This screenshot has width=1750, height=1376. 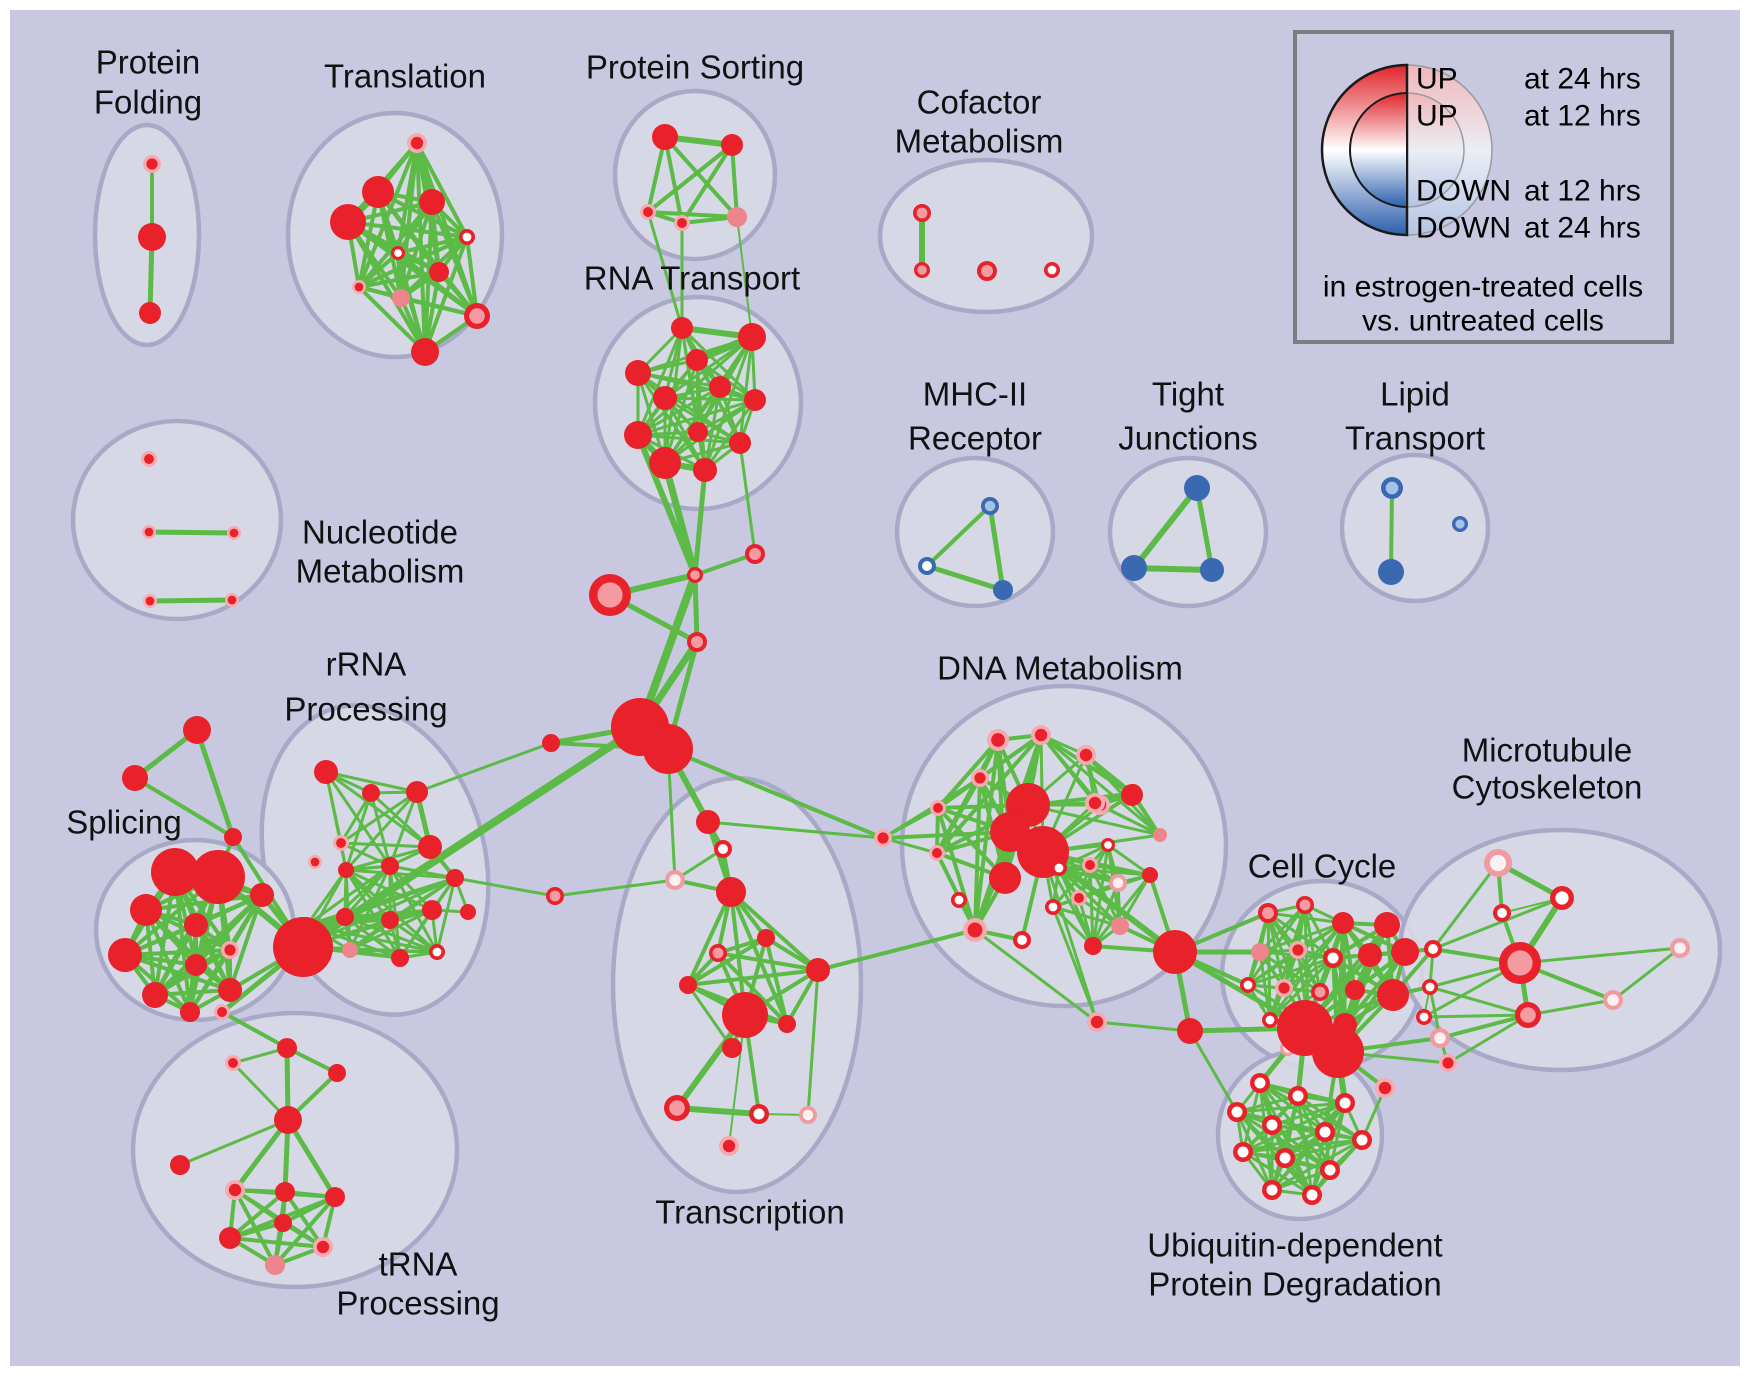 I want to click on cluster-label-lipid-transport-line2: Transport, so click(x=1415, y=438).